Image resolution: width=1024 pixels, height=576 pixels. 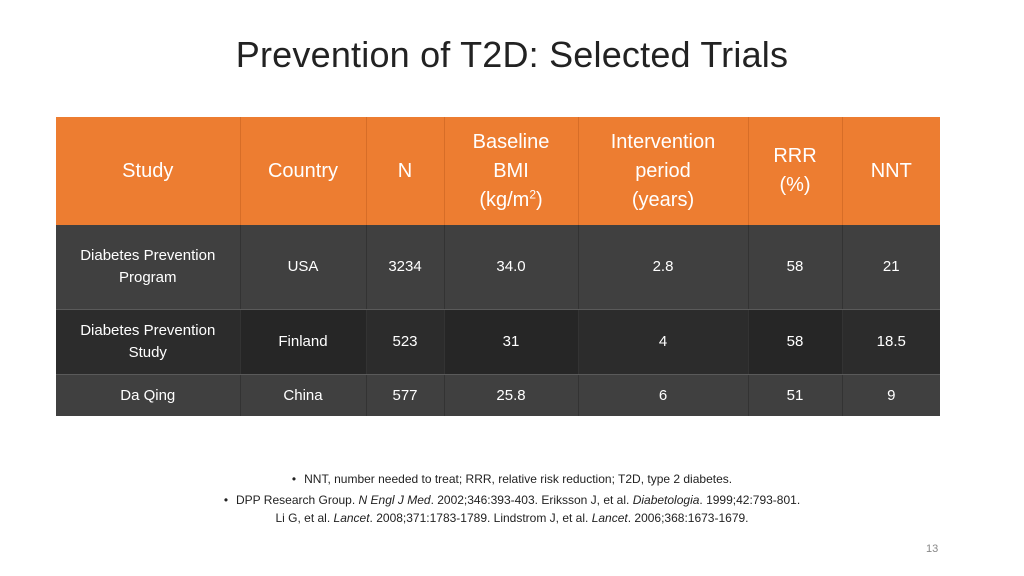 What do you see at coordinates (511, 395) in the screenshot?
I see `cell-bmi: 25.8` at bounding box center [511, 395].